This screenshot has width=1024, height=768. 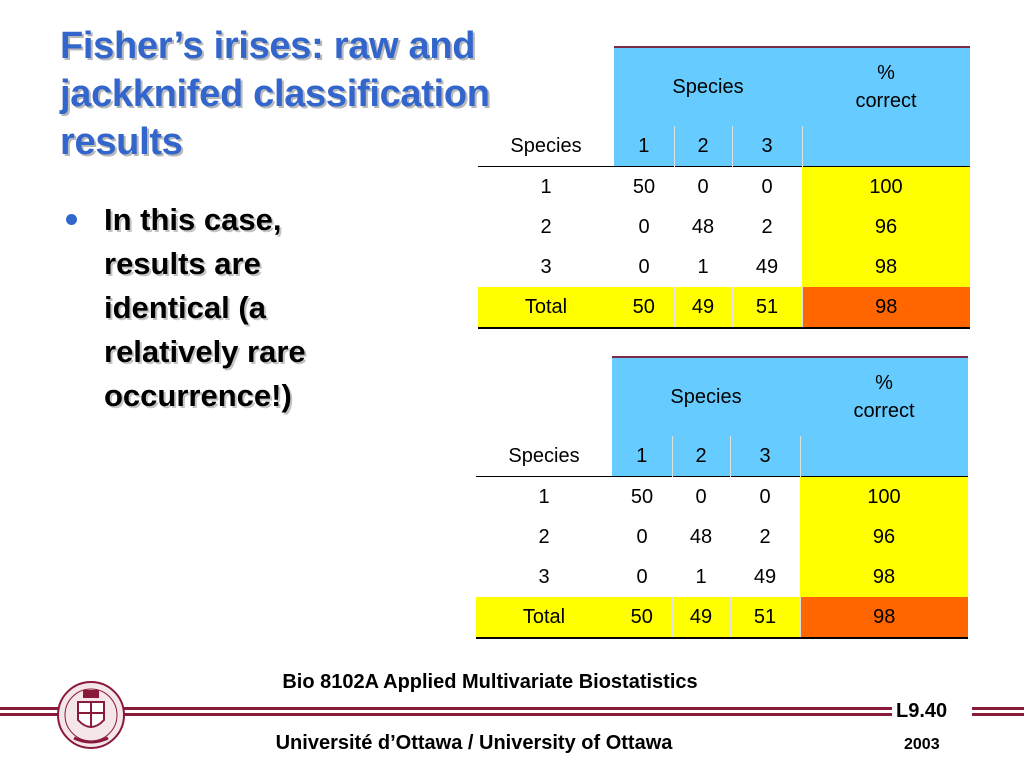 I want to click on bullet-icon, so click(x=71, y=219).